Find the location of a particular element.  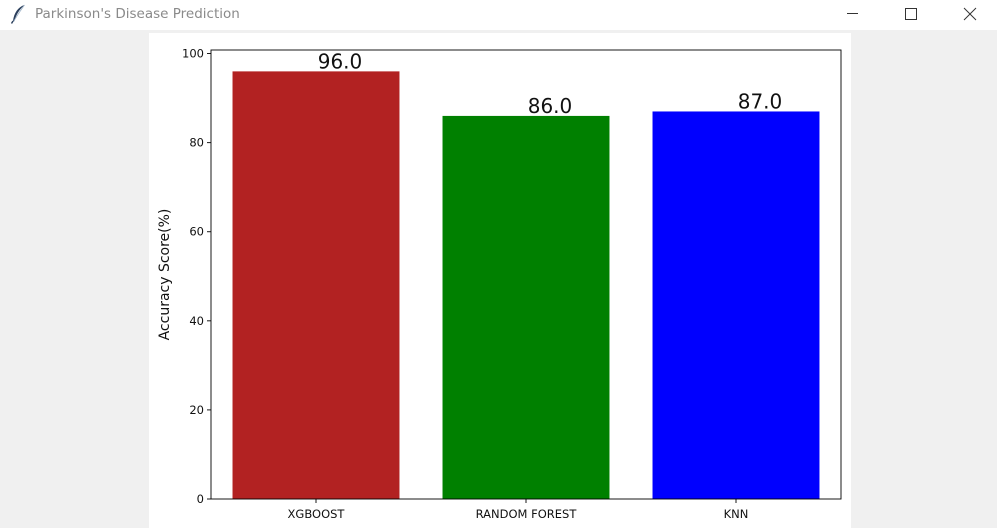

data-label: 96.0 is located at coordinates (340, 61).